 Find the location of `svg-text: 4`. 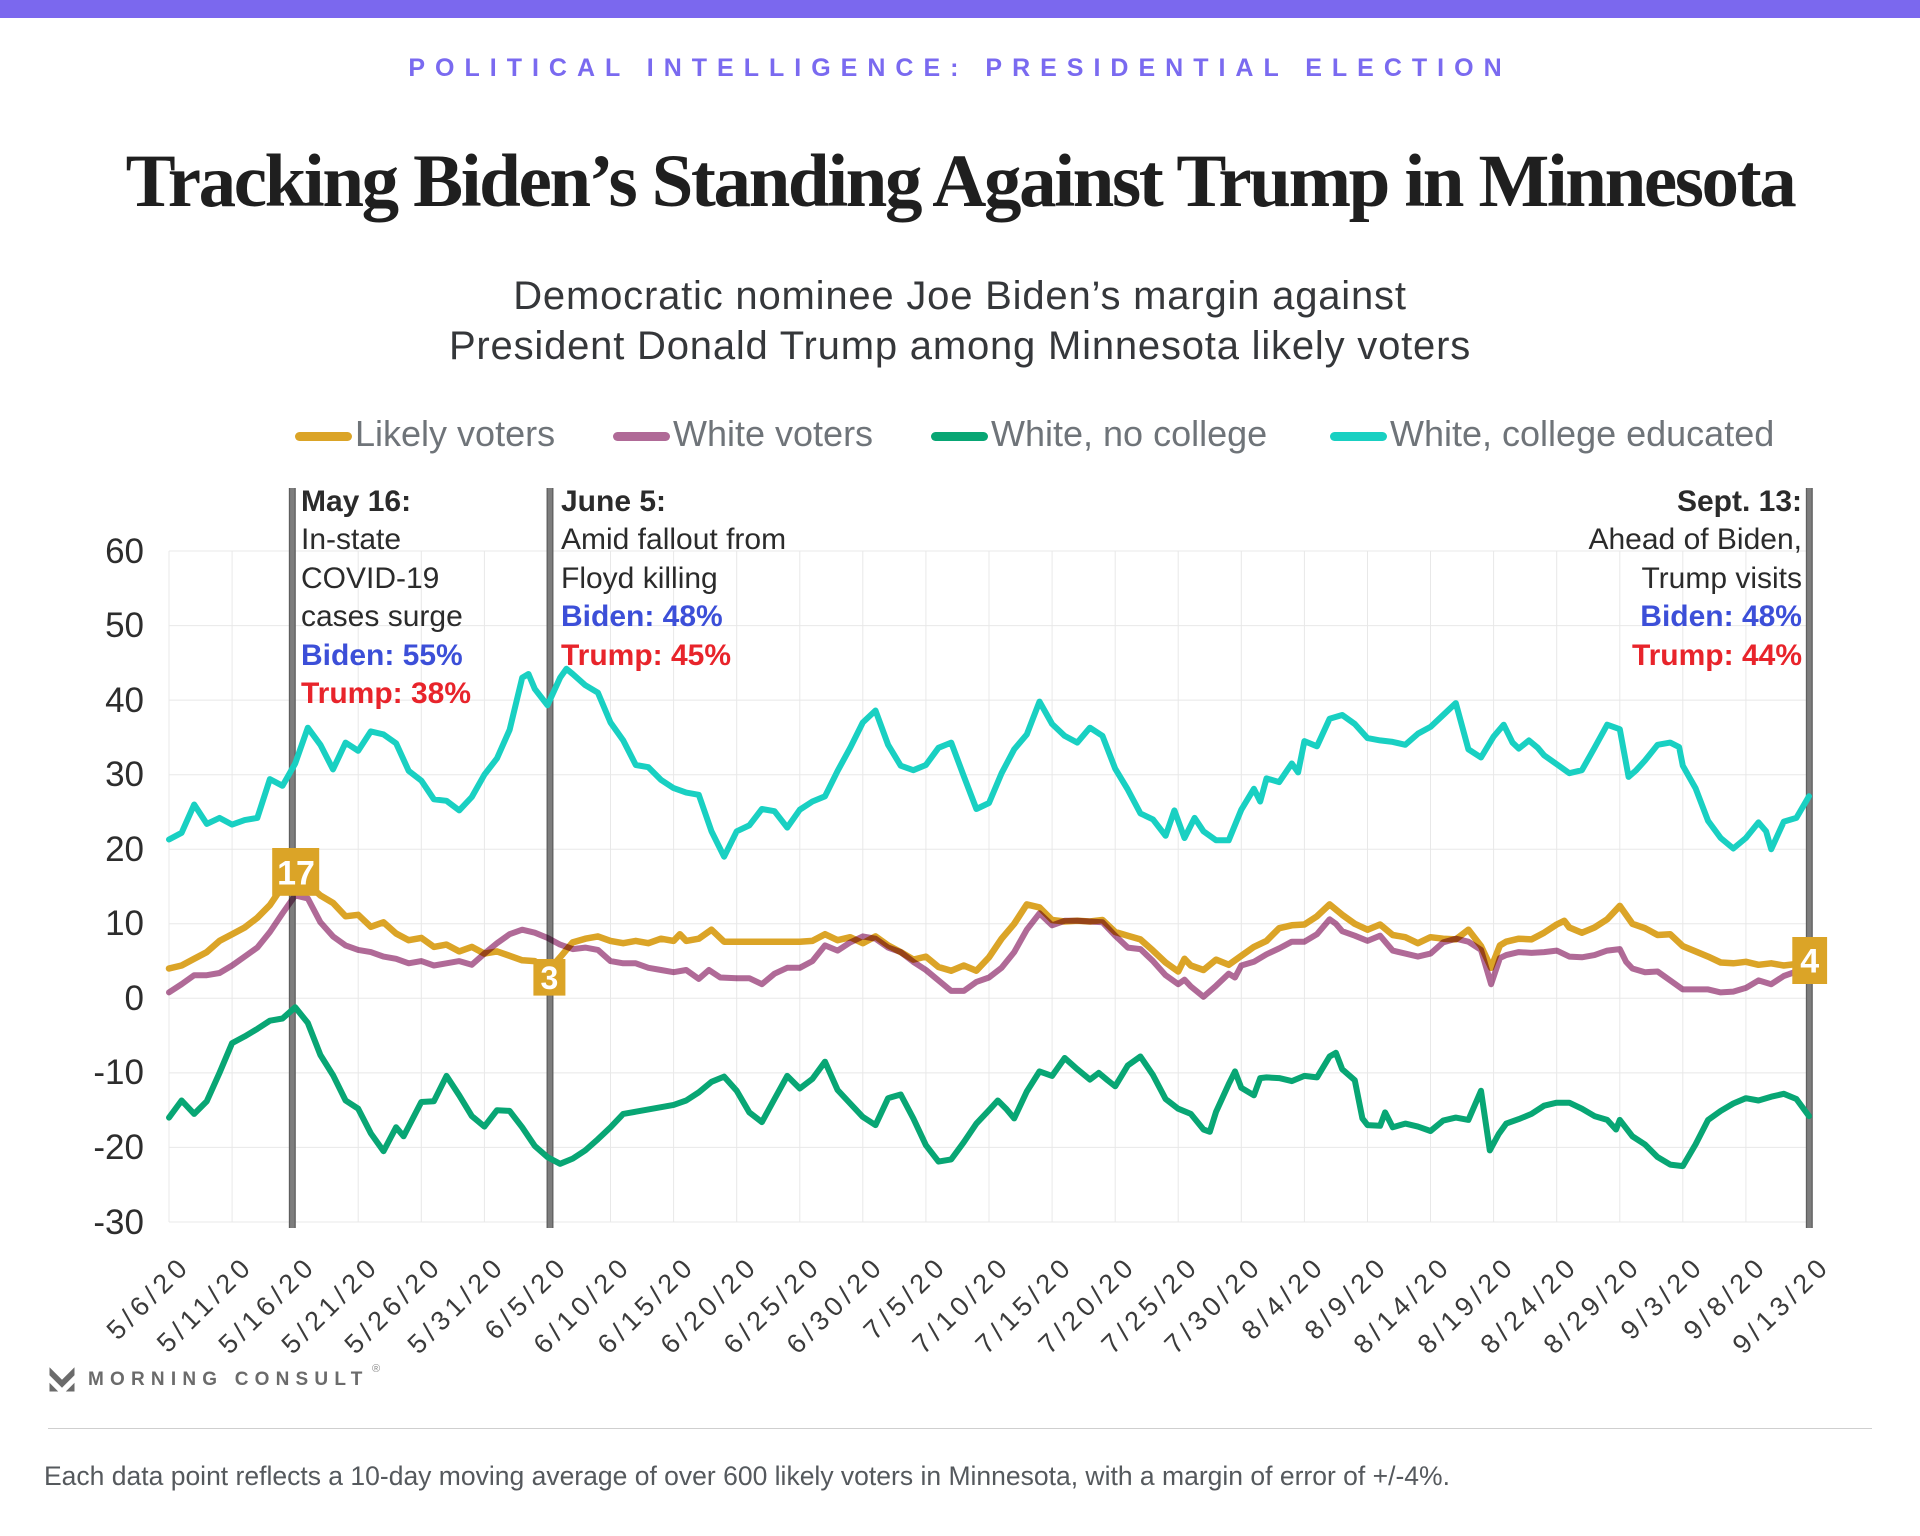

svg-text: 4 is located at coordinates (1809, 962).